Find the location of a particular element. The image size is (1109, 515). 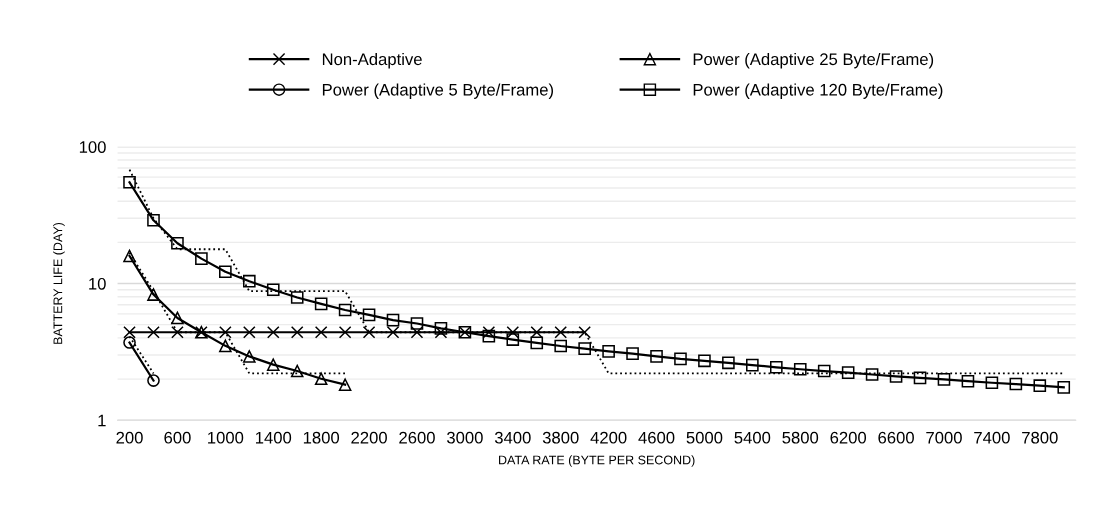

x-tick-label: 4200 is located at coordinates (608, 437).